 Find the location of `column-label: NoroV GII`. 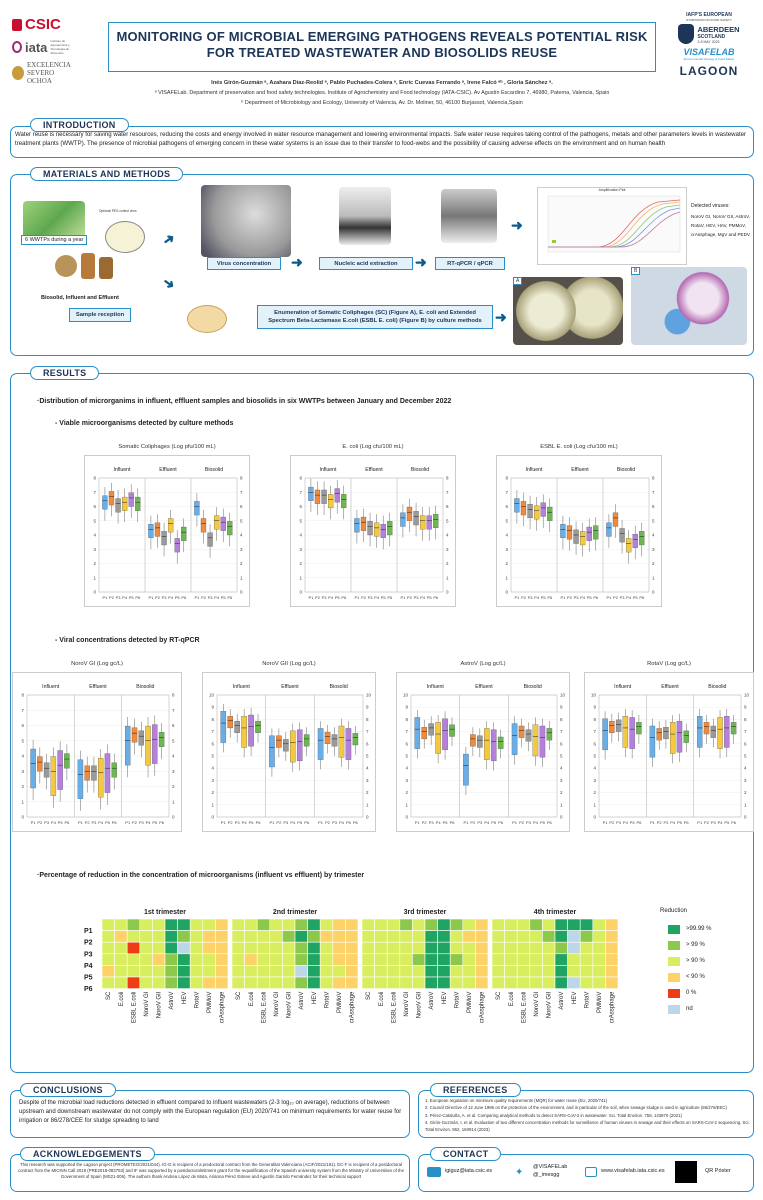

column-label: NoroV GII is located at coordinates (550, 1004).